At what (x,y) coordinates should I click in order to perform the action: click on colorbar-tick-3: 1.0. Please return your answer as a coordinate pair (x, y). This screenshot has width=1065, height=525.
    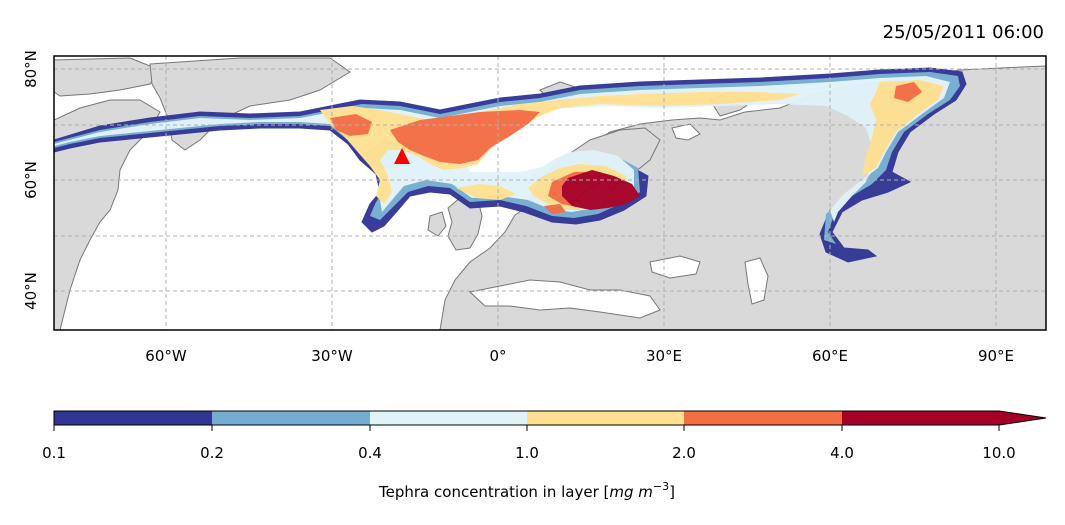
    Looking at the image, I should click on (527, 453).